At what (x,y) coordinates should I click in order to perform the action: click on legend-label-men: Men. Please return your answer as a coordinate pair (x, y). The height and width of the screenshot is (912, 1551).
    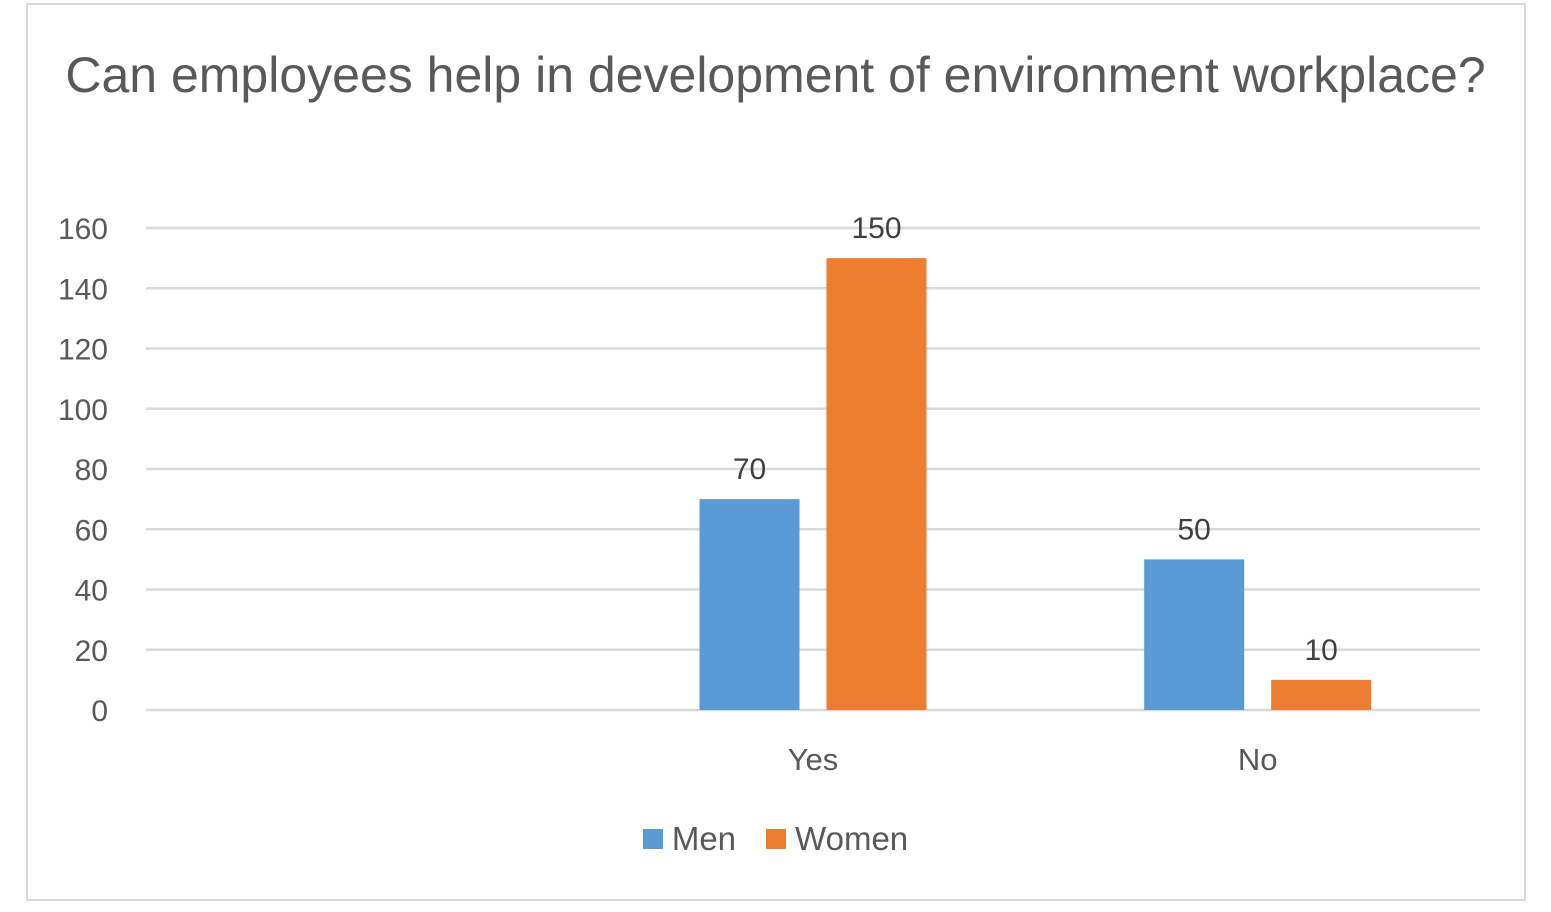
    Looking at the image, I should click on (704, 838).